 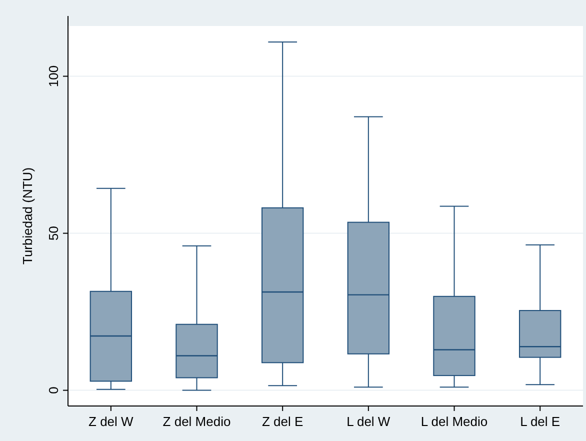 What do you see at coordinates (368, 421) in the screenshot?
I see `x-tick-label: L del W` at bounding box center [368, 421].